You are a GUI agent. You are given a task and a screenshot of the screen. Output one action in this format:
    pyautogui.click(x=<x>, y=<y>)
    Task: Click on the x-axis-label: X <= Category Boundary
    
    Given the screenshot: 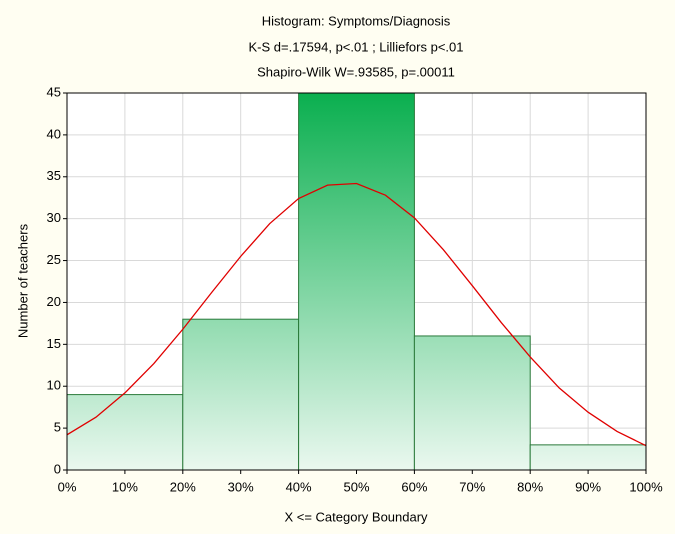 What is the action you would take?
    pyautogui.click(x=356, y=516)
    